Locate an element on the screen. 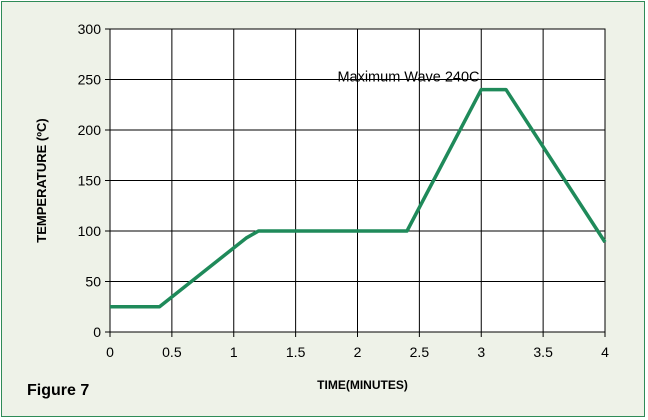 The height and width of the screenshot is (420, 648). annotations-layer: Maximum Wave 240C is located at coordinates (408, 77).